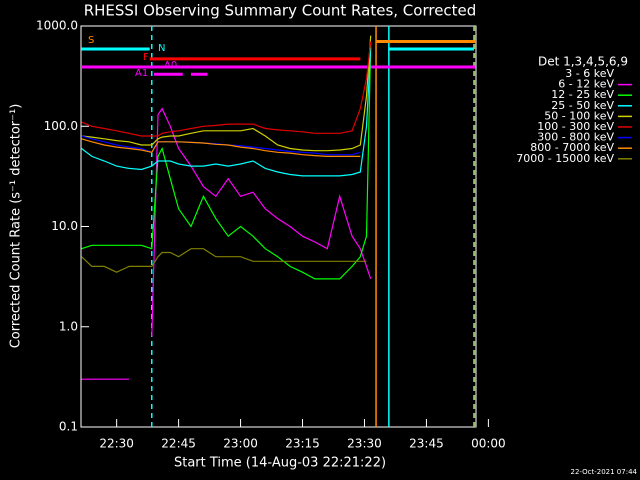 The height and width of the screenshot is (480, 640). I want to click on legend-label: 3 - 6 keV, so click(589, 73).